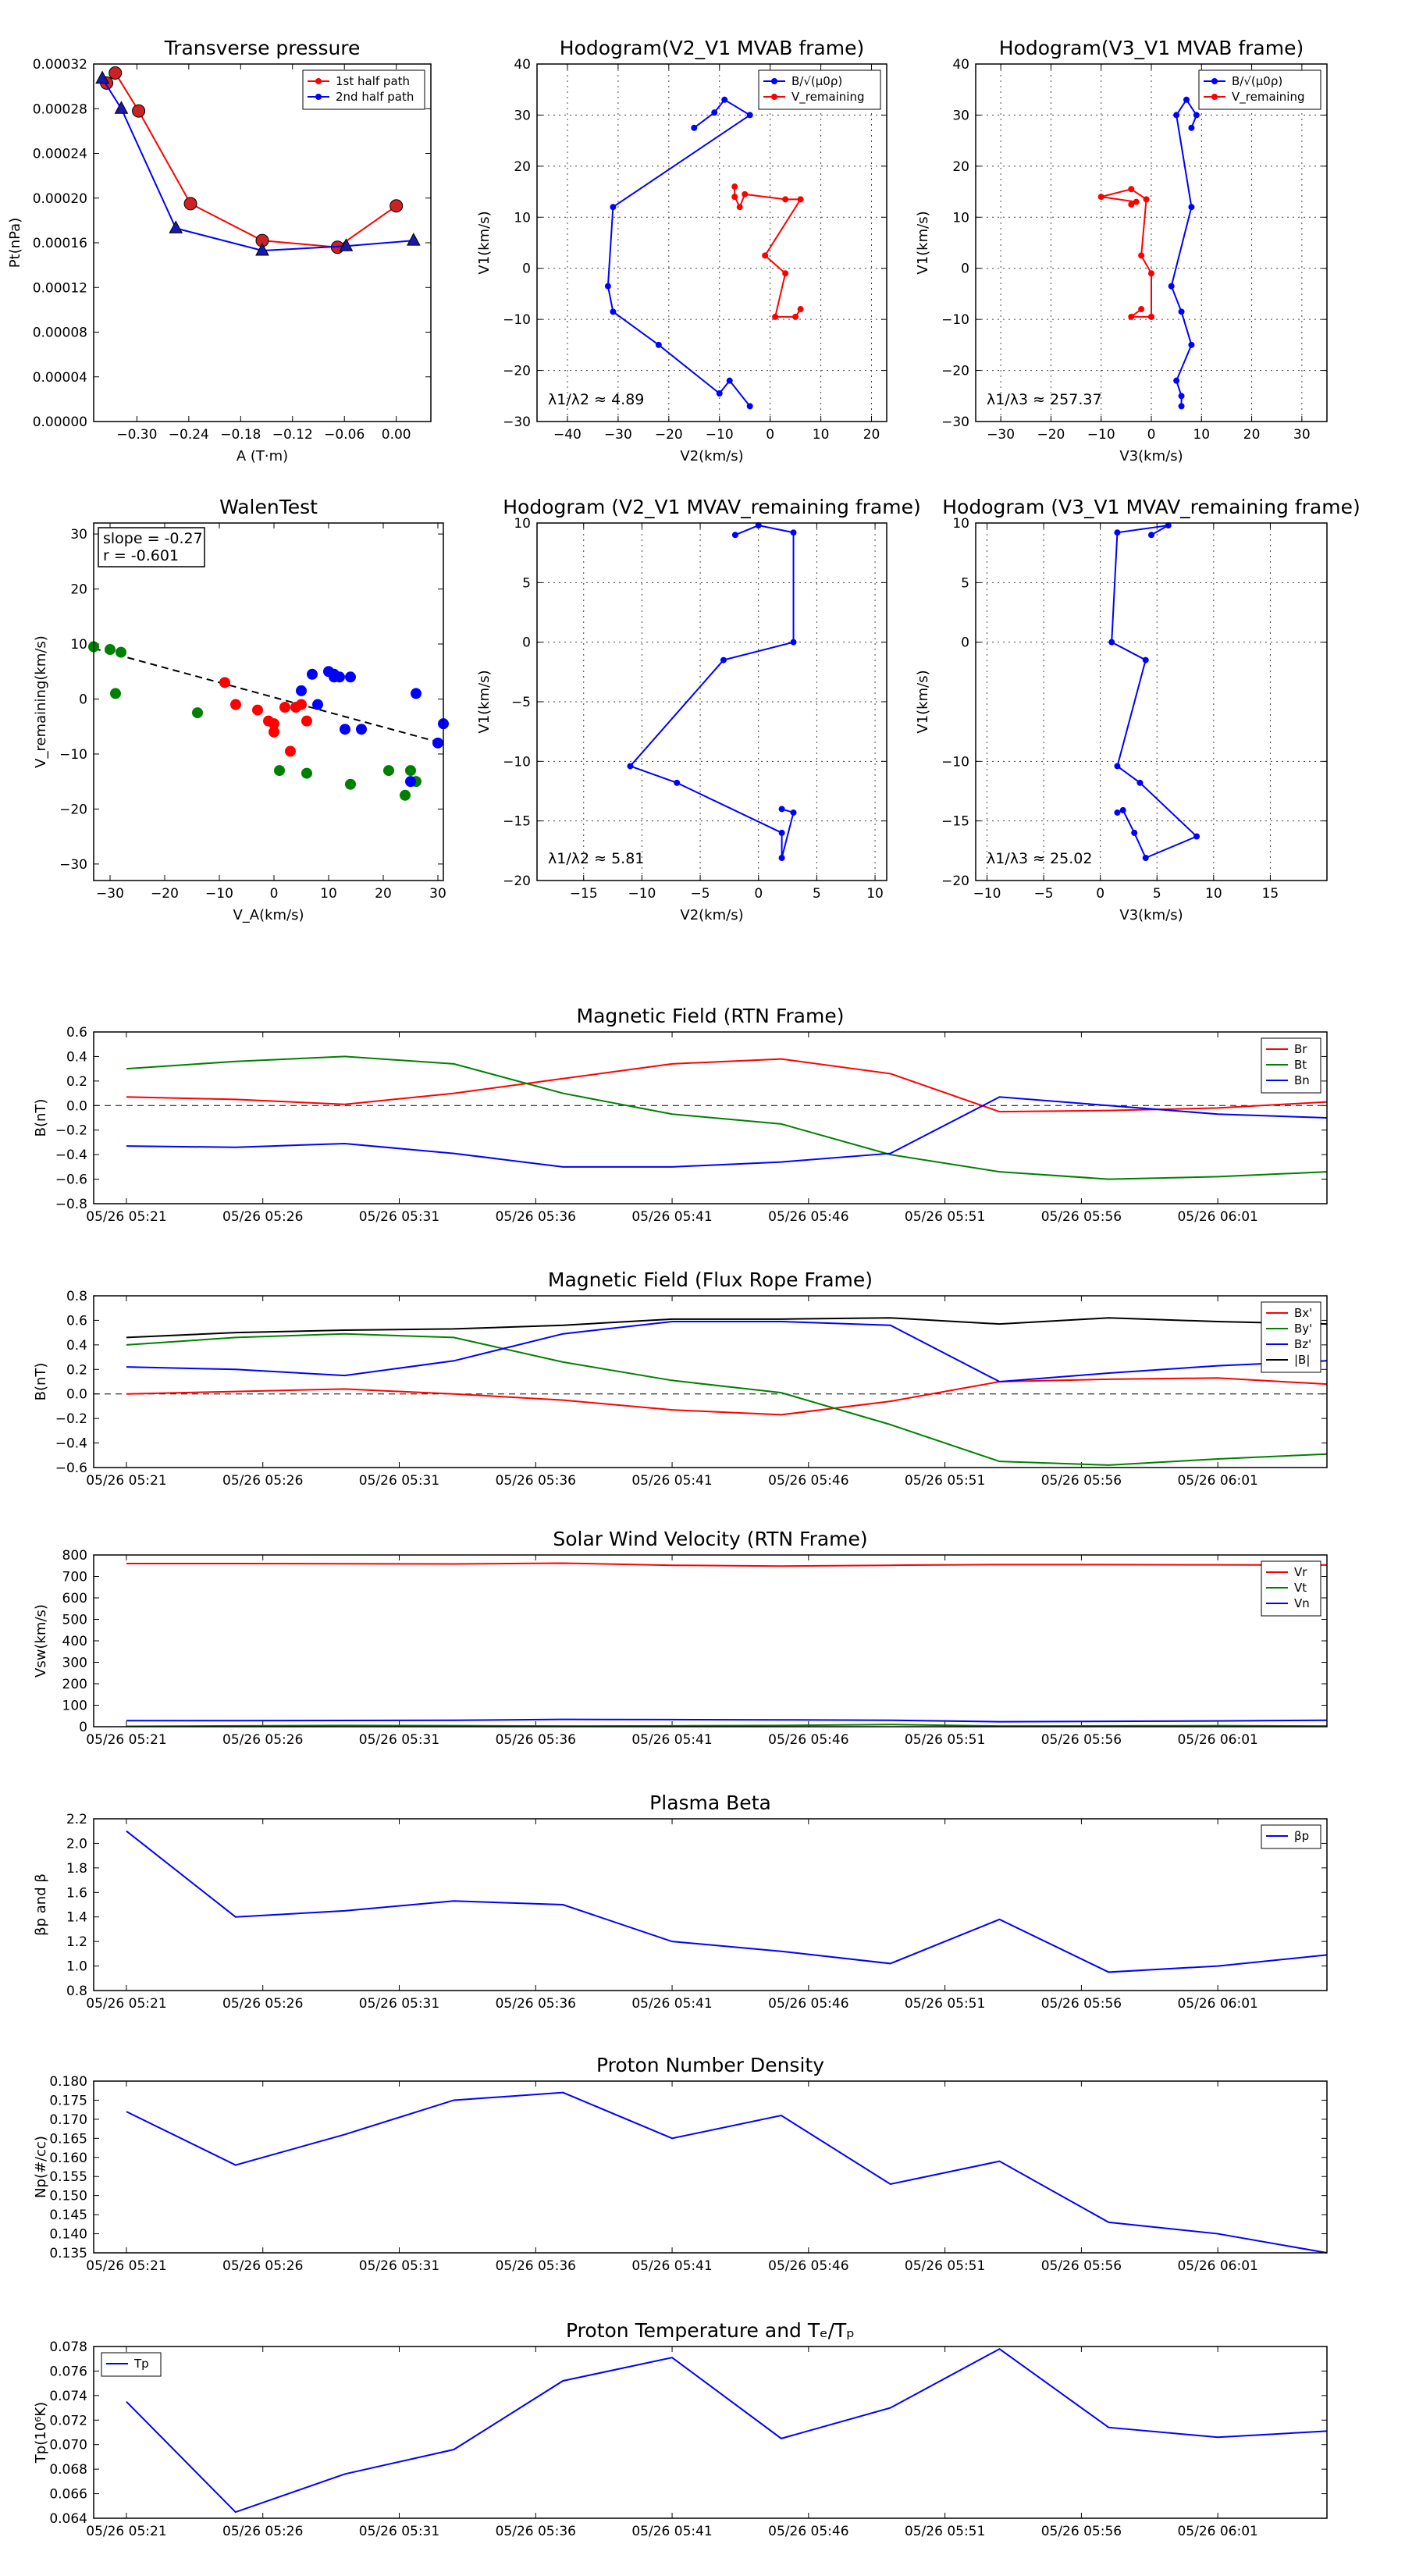 The height and width of the screenshot is (2576, 1405). What do you see at coordinates (76, 1991) in the screenshot?
I see `y-tick-label: 0.8` at bounding box center [76, 1991].